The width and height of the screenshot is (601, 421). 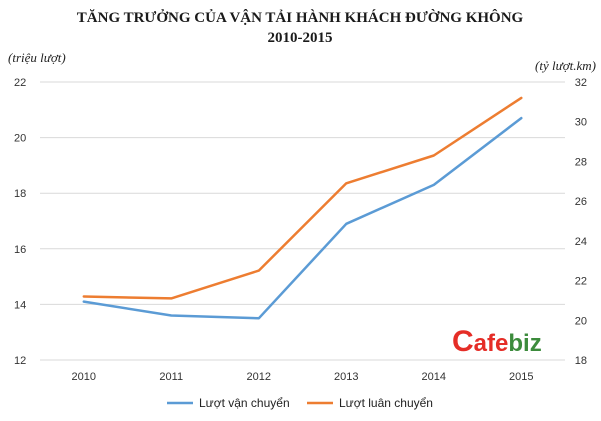 What do you see at coordinates (259, 377) in the screenshot?
I see `x-tick-label: 2012` at bounding box center [259, 377].